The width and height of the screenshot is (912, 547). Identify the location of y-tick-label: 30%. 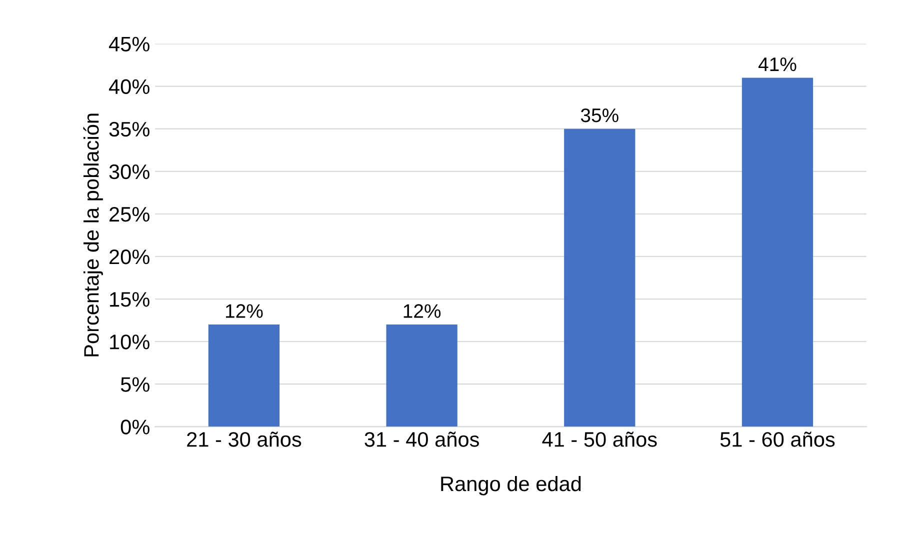
(129, 172).